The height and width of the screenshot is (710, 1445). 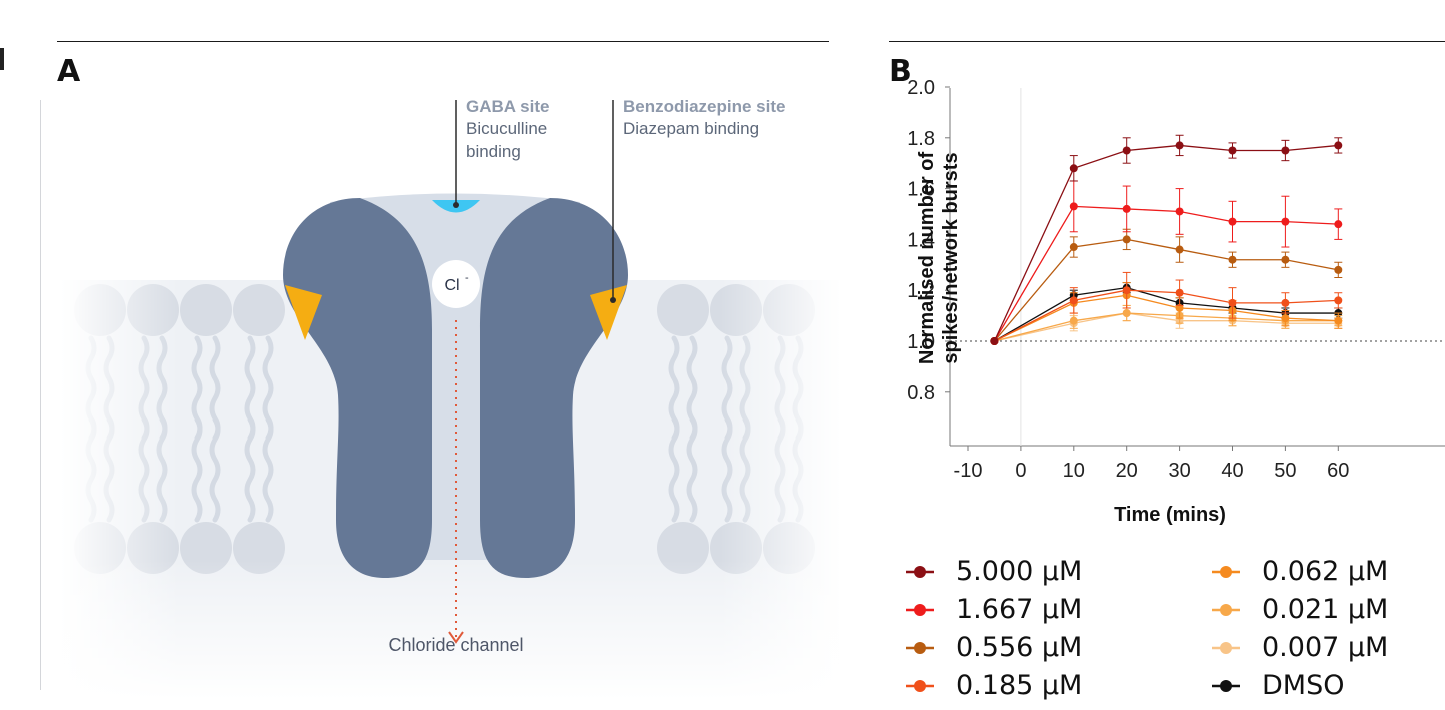 I want to click on panel-a-letter: A, so click(x=69, y=71).